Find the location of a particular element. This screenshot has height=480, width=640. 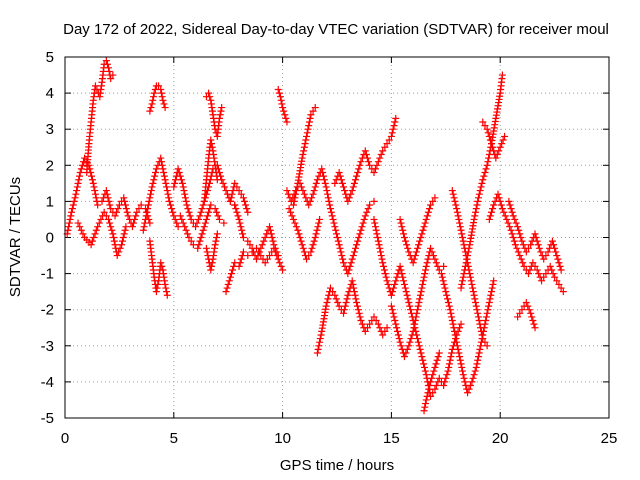

series-s25 is located at coordinates (467, 333).